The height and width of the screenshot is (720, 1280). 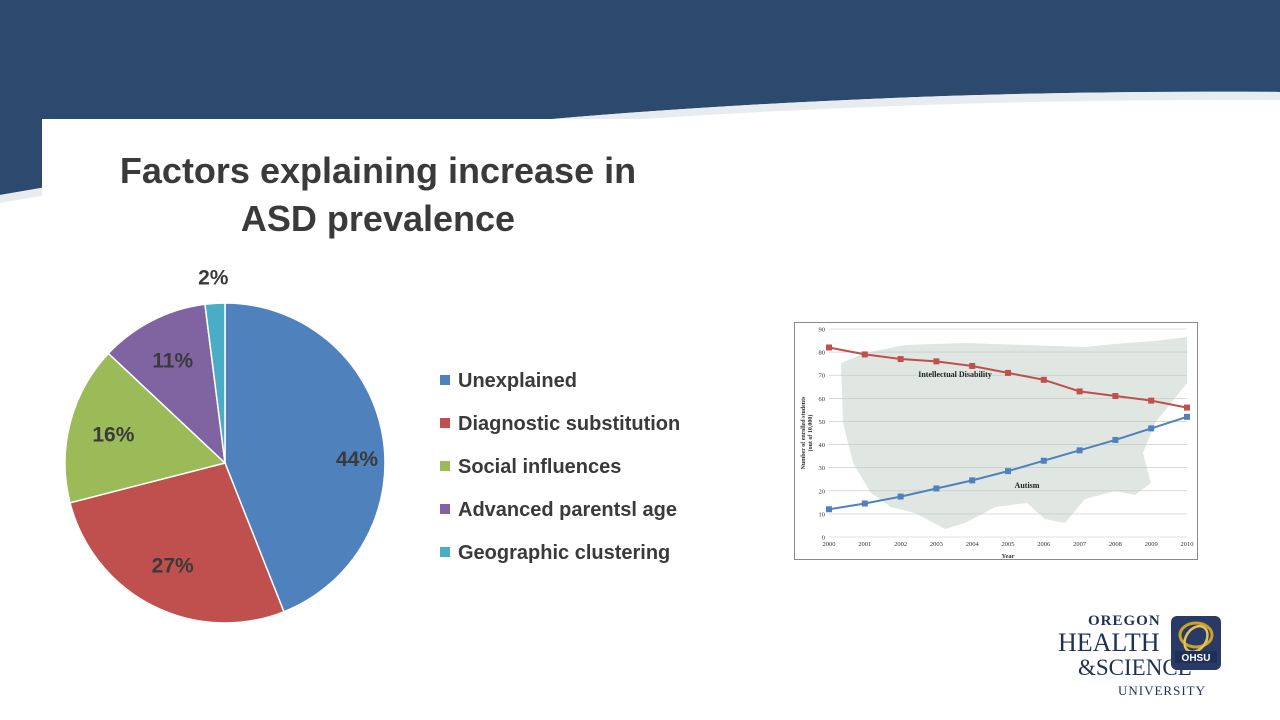 I want to click on y-tick-label: 90, so click(x=822, y=330).